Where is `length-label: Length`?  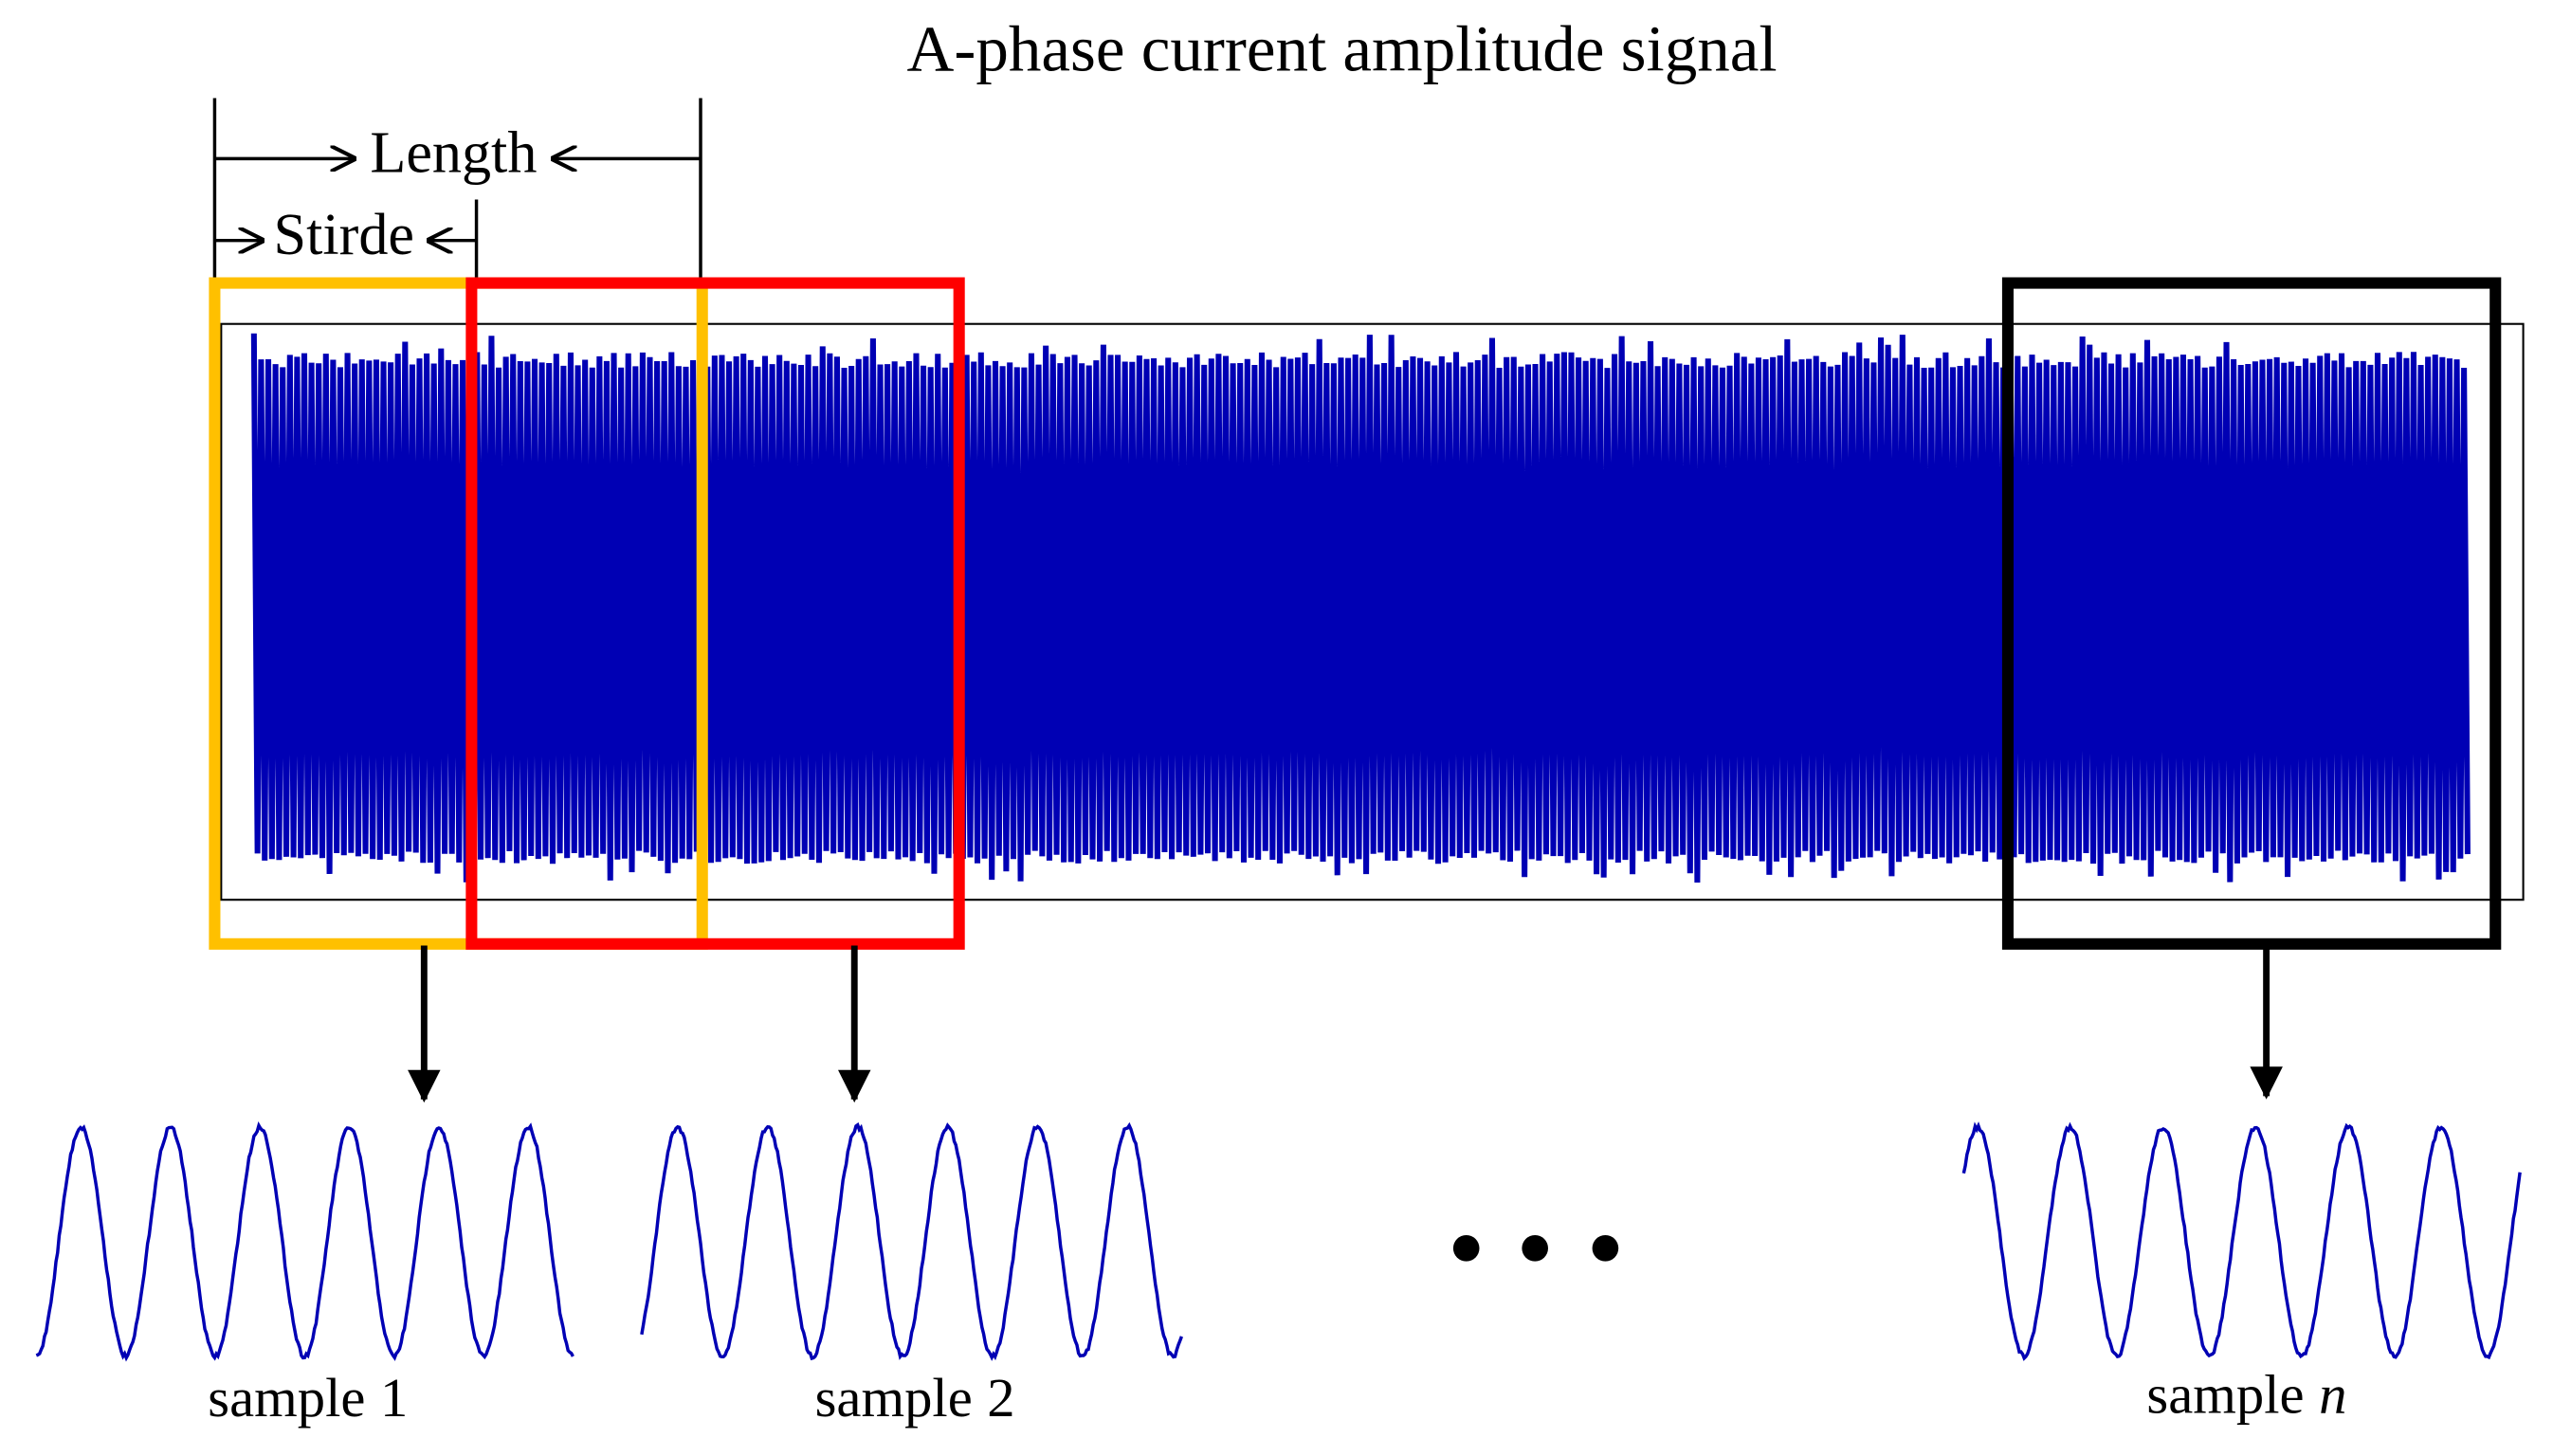 length-label: Length is located at coordinates (454, 153).